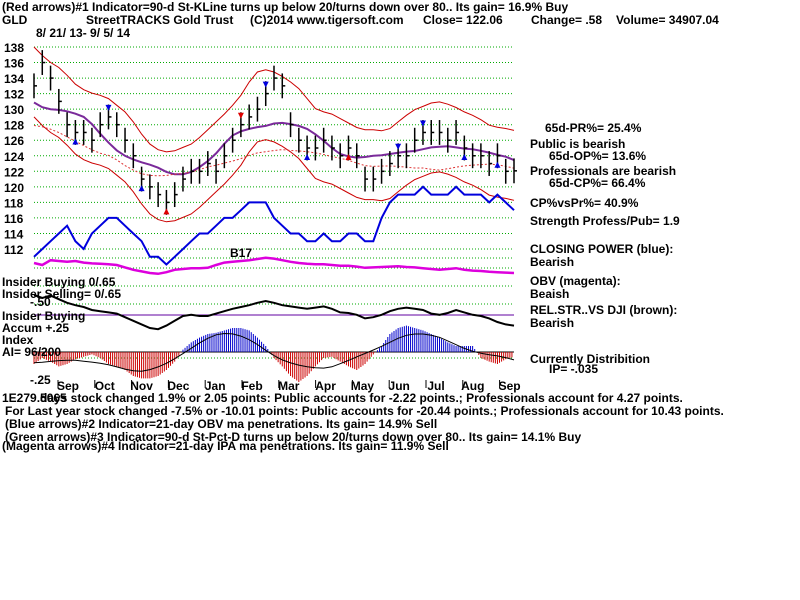  Describe the element at coordinates (14, 95) in the screenshot. I see `y-tick-label: 132` at that location.